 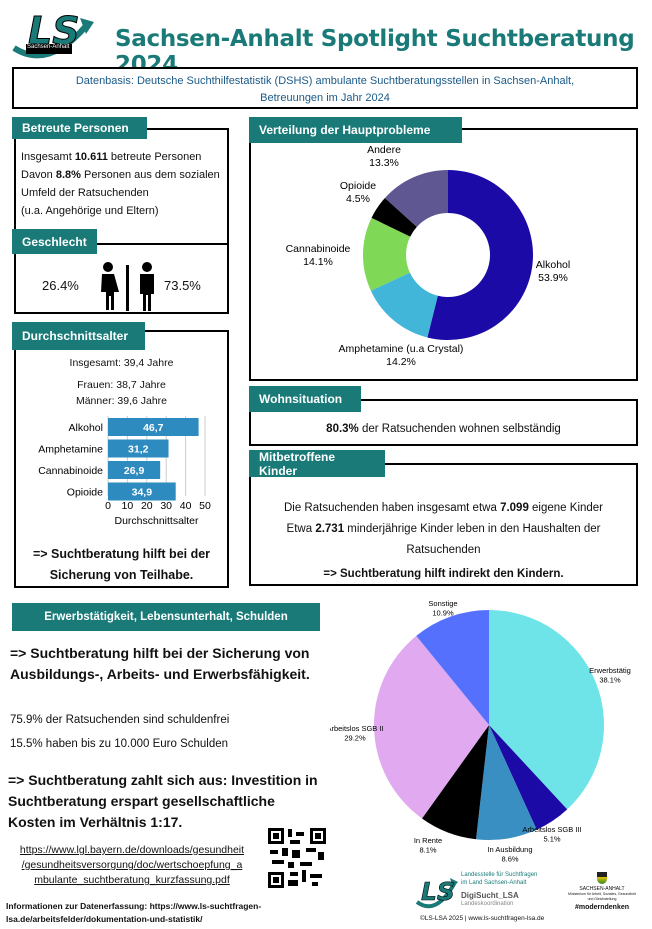 What do you see at coordinates (610, 679) in the screenshot?
I see `slice-value: 38.1%` at bounding box center [610, 679].